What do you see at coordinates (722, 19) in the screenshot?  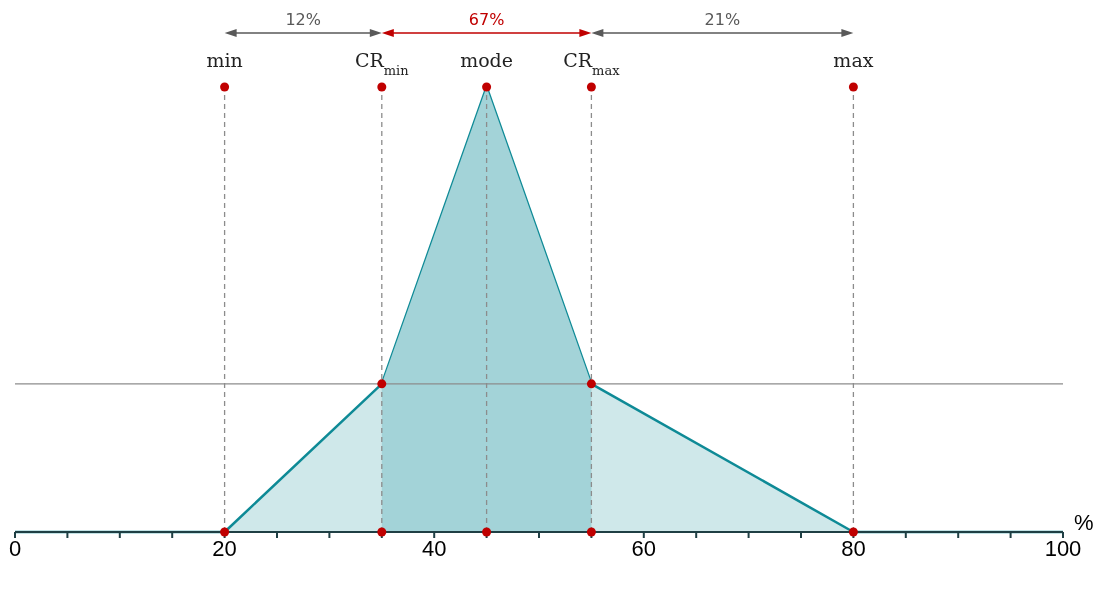 I see `text: 21%` at bounding box center [722, 19].